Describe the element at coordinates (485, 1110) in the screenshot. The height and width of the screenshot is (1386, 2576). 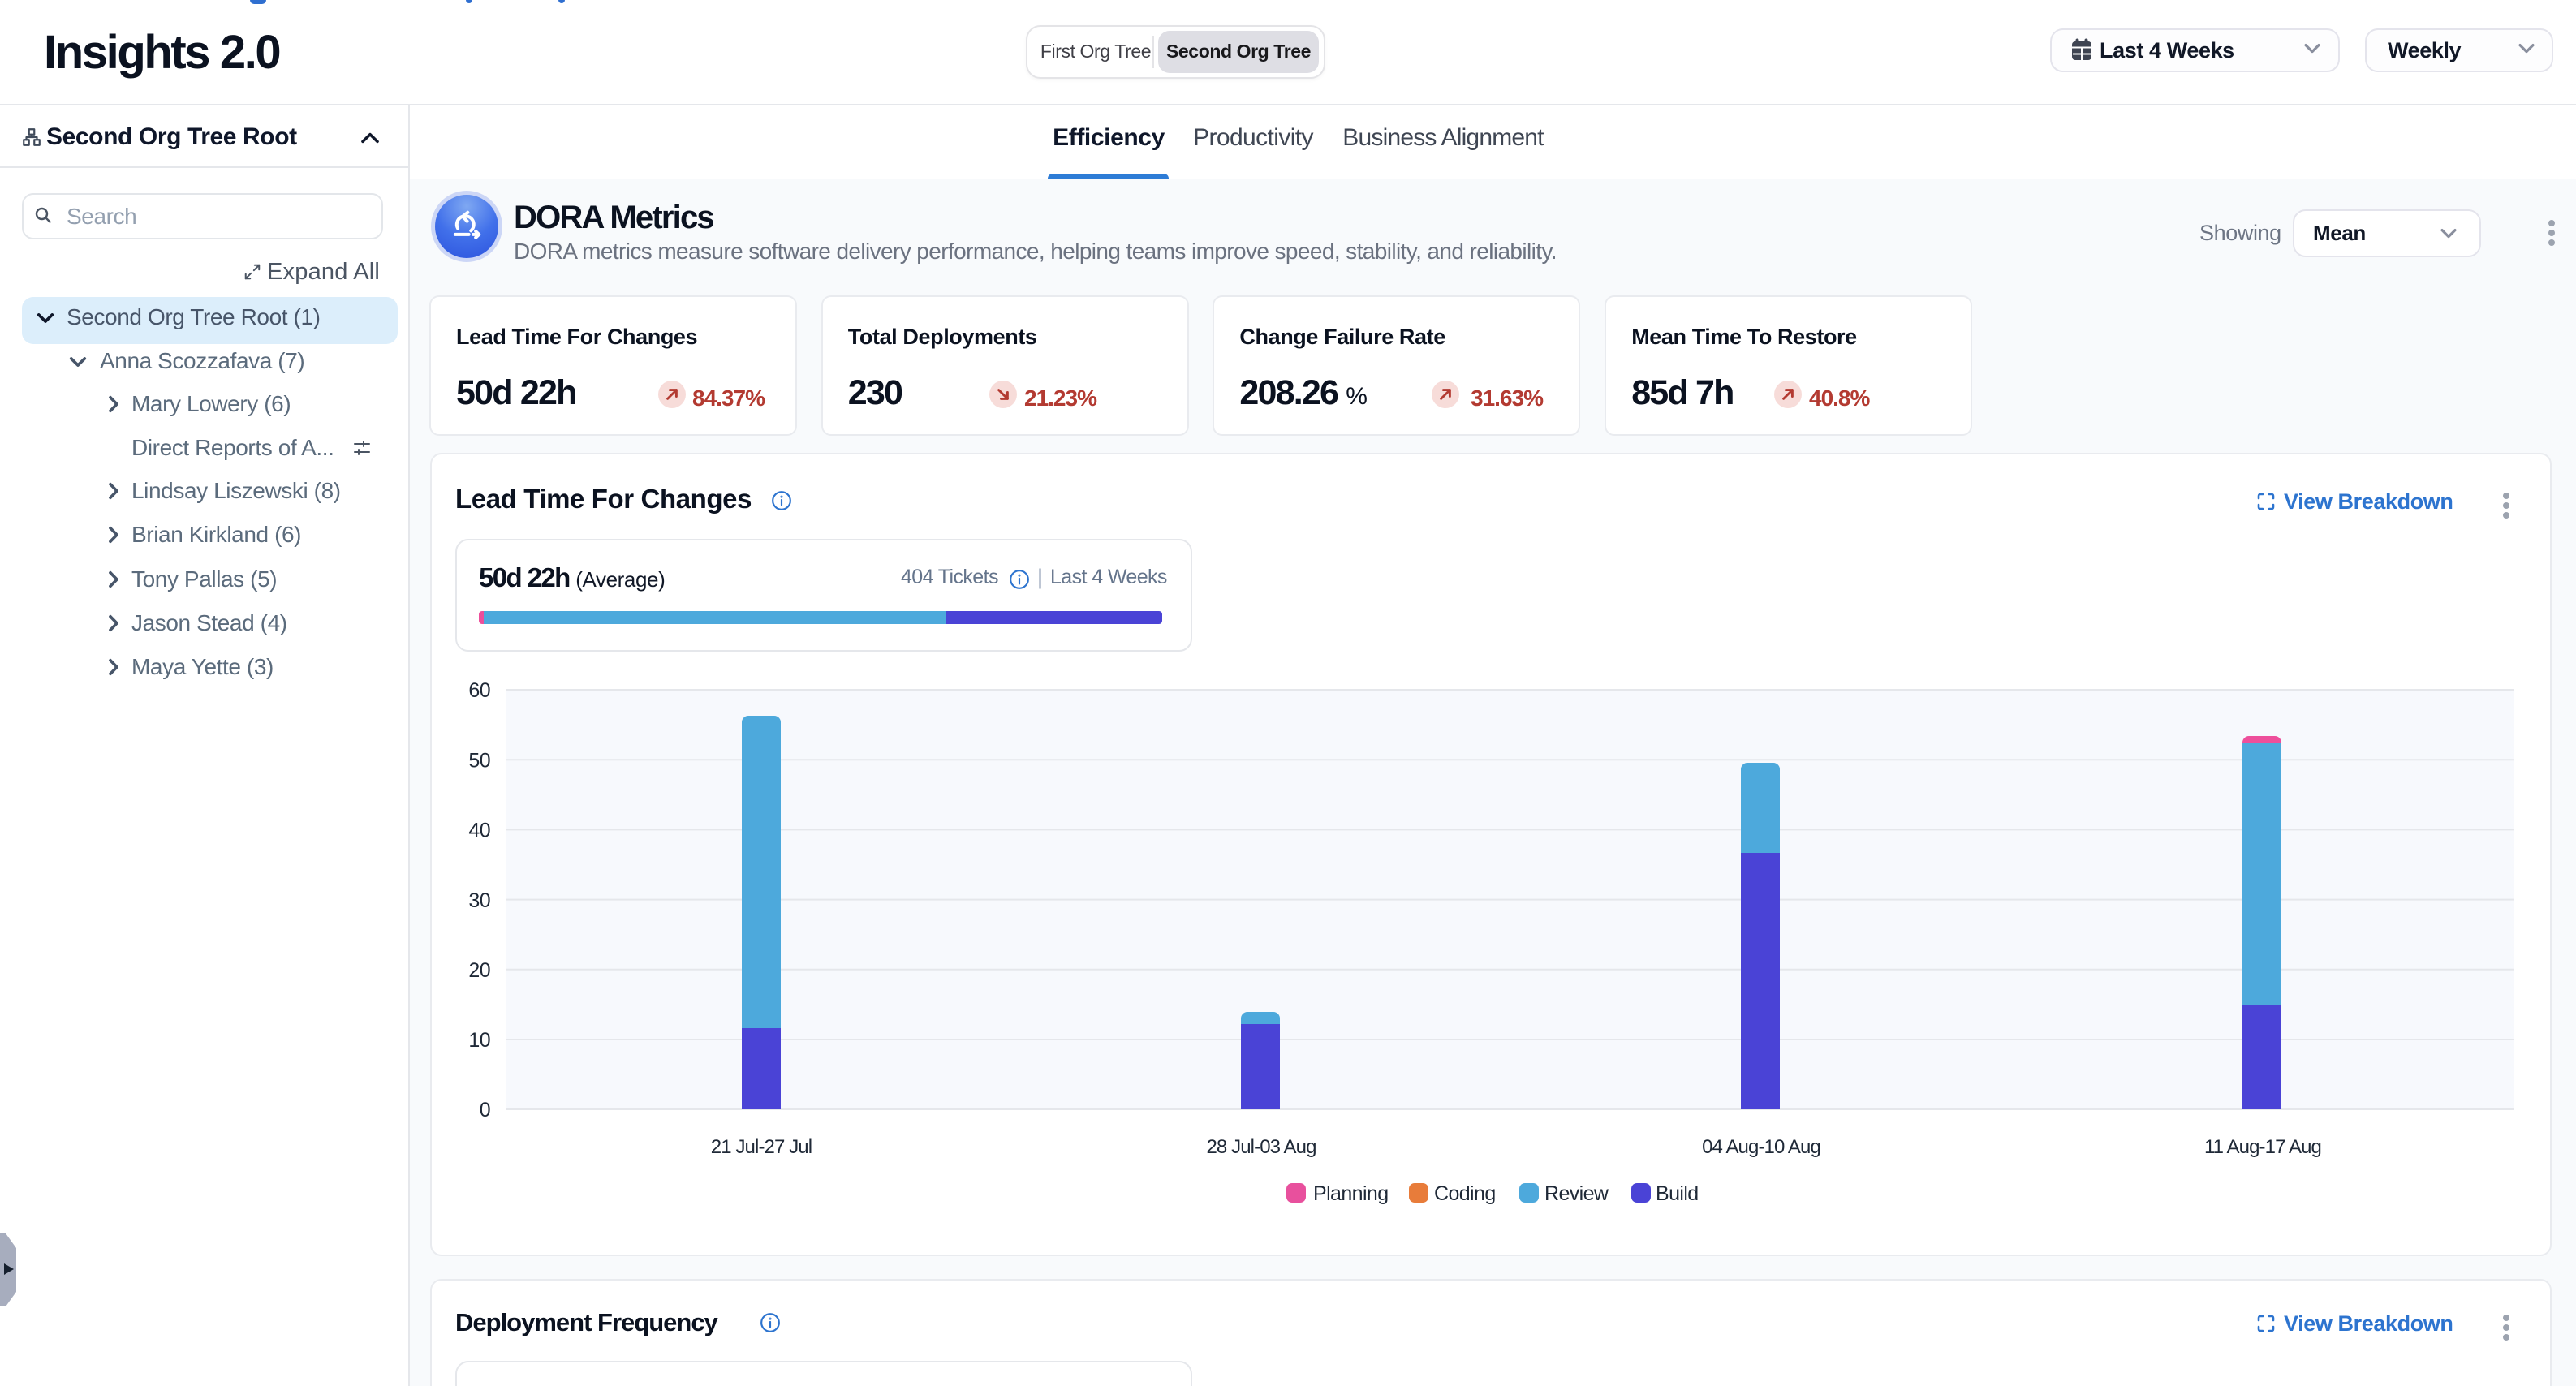
I see `svg-text: 0` at that location.